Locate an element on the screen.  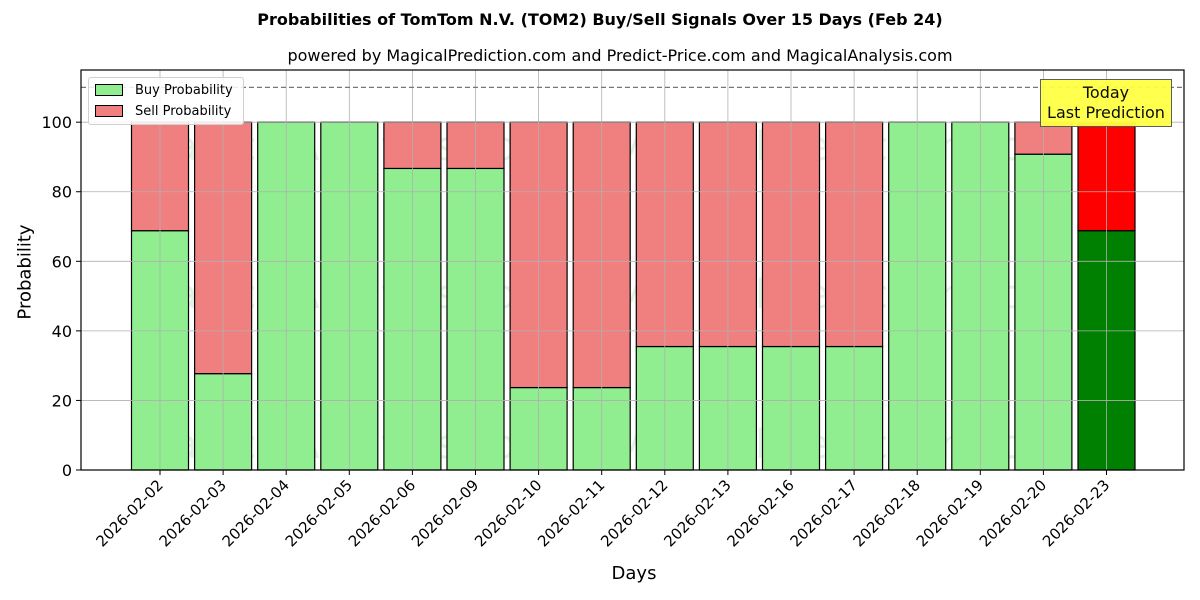
legend-sell-label: Sell Probability is located at coordinates (183, 111).